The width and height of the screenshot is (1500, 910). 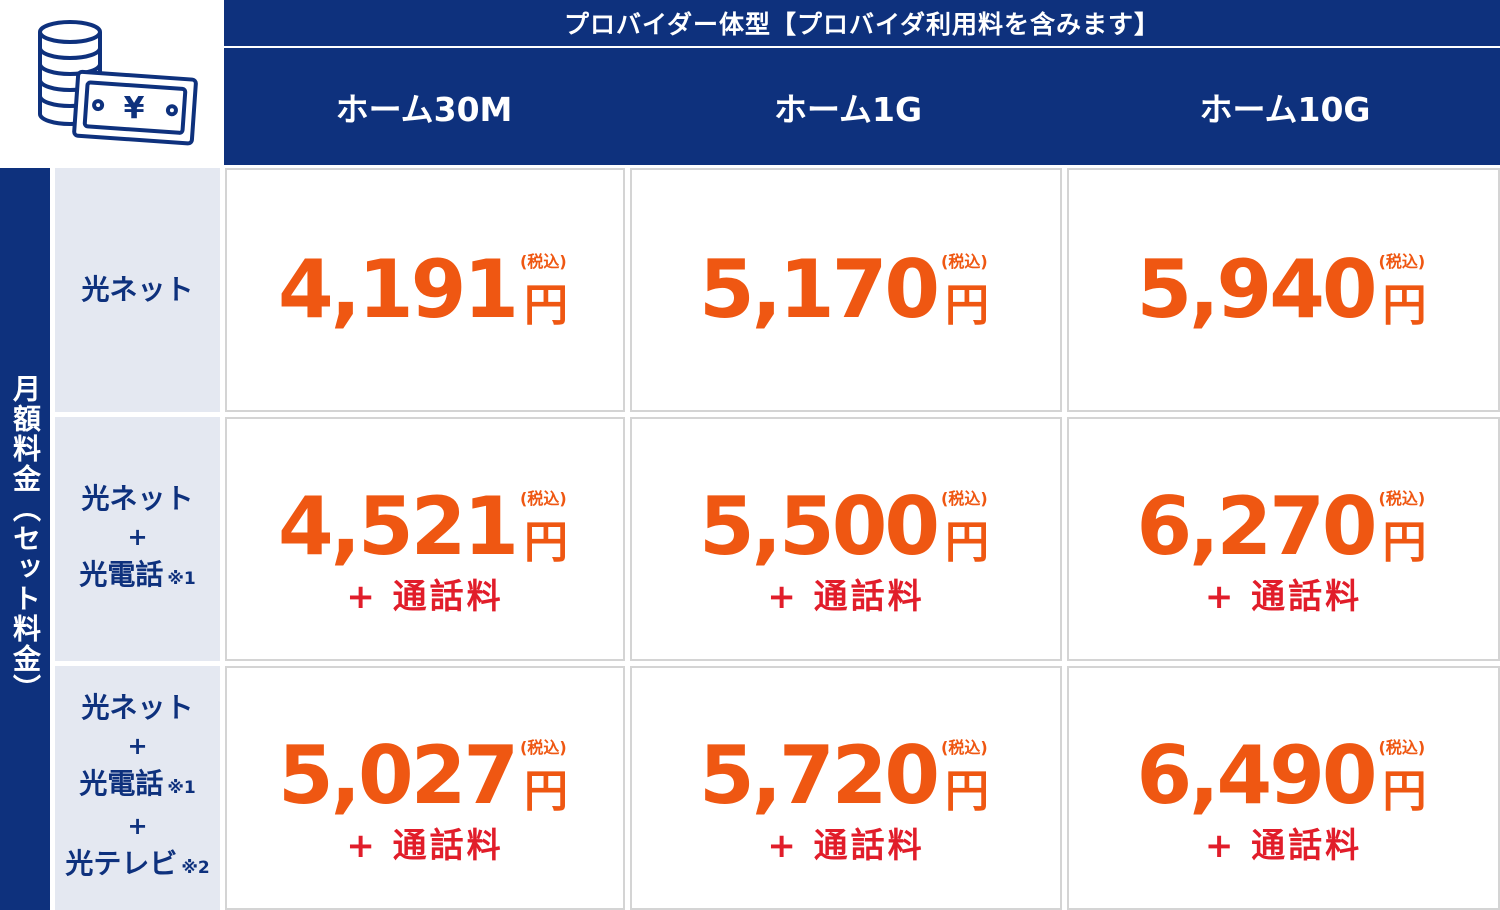 I want to click on price: 5,027 (税込) 円, so click(x=425, y=776).